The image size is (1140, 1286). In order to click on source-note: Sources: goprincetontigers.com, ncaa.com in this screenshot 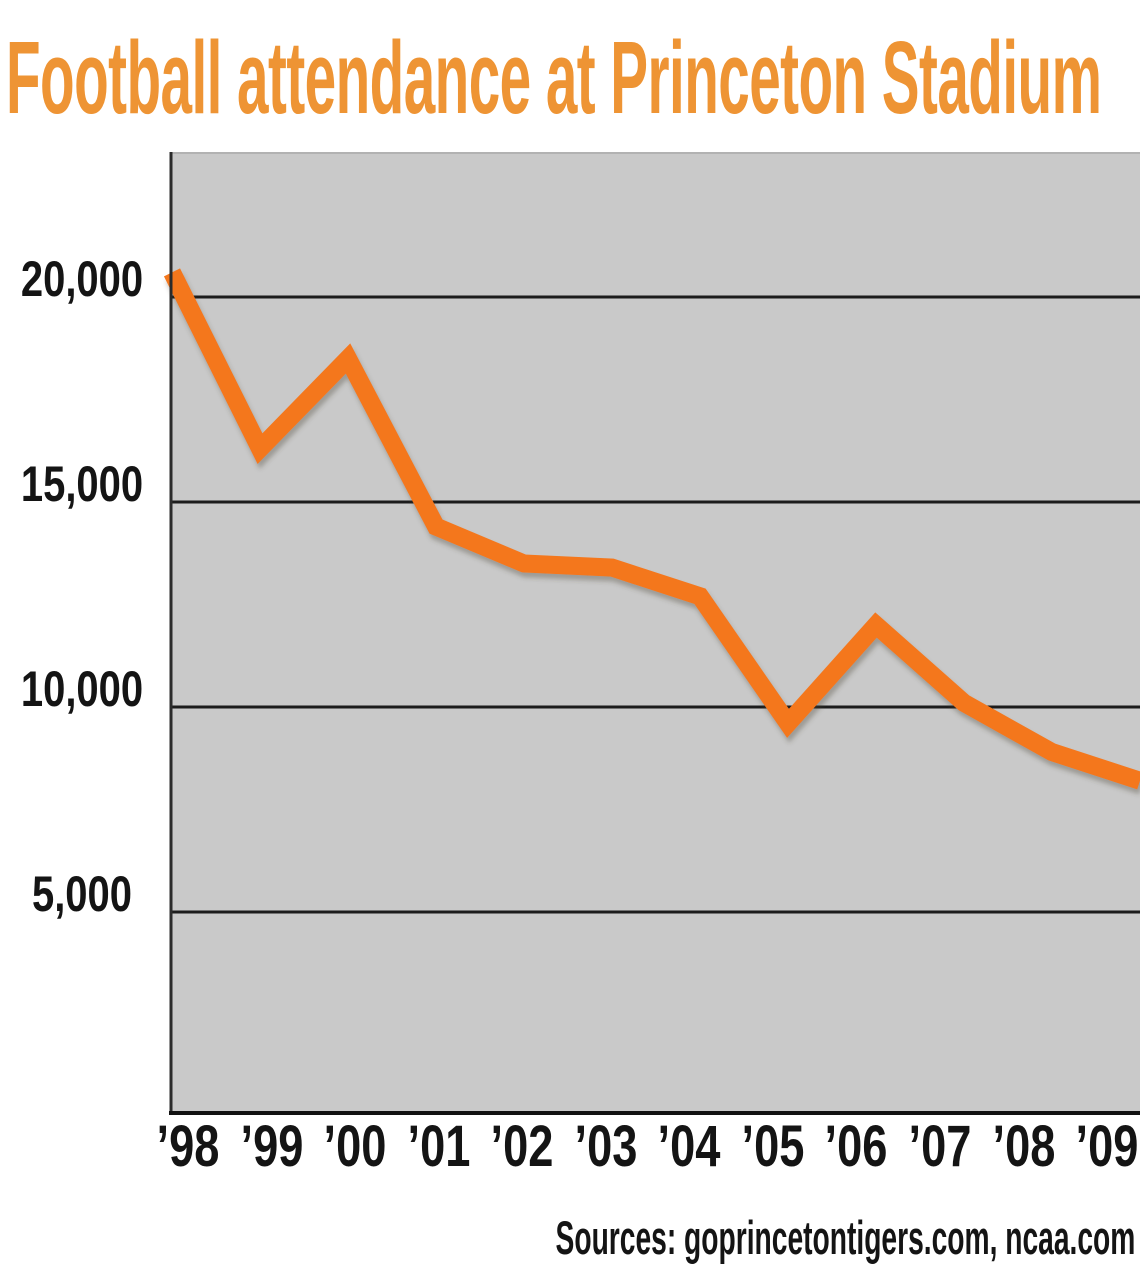, I will do `click(845, 1237)`.